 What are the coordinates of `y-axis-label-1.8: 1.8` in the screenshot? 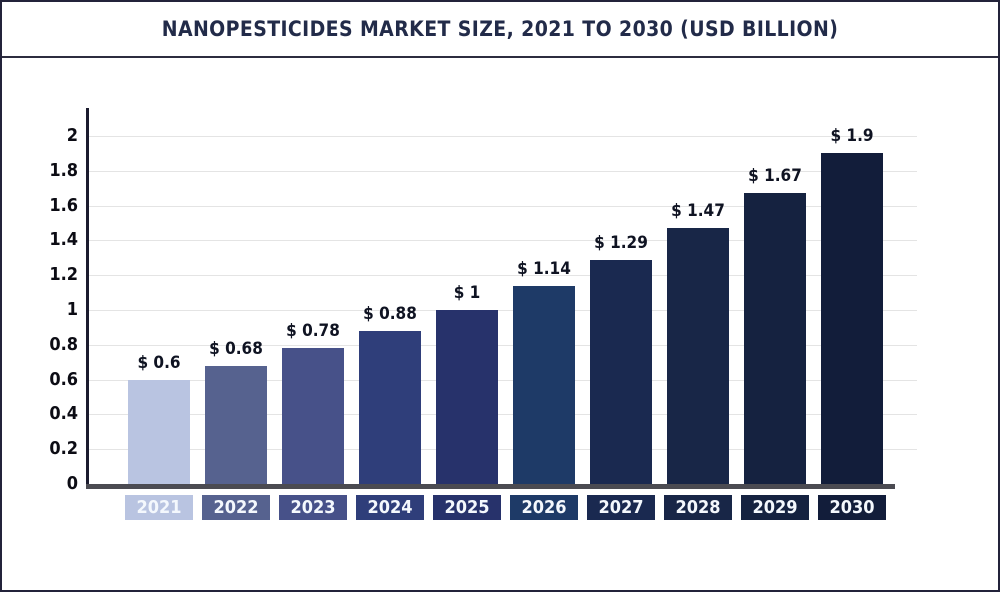 It's located at (63, 170).